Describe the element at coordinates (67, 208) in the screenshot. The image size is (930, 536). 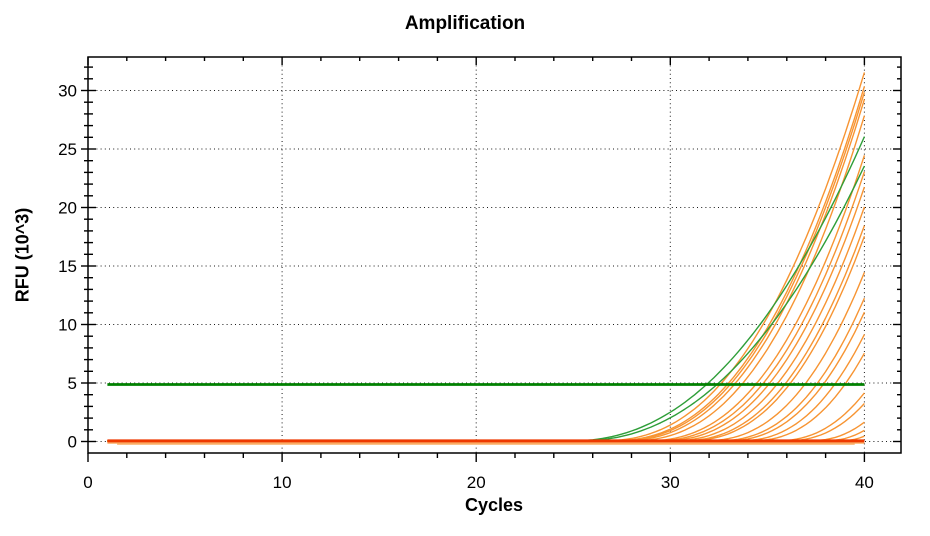
I see `y-tick-label: 20` at that location.